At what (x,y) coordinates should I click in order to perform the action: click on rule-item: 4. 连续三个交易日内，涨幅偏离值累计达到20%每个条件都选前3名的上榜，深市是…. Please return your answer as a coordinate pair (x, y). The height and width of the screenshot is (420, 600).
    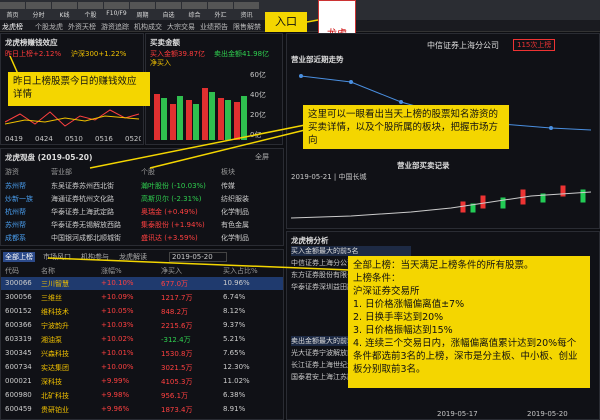
    Looking at the image, I should click on (465, 356).